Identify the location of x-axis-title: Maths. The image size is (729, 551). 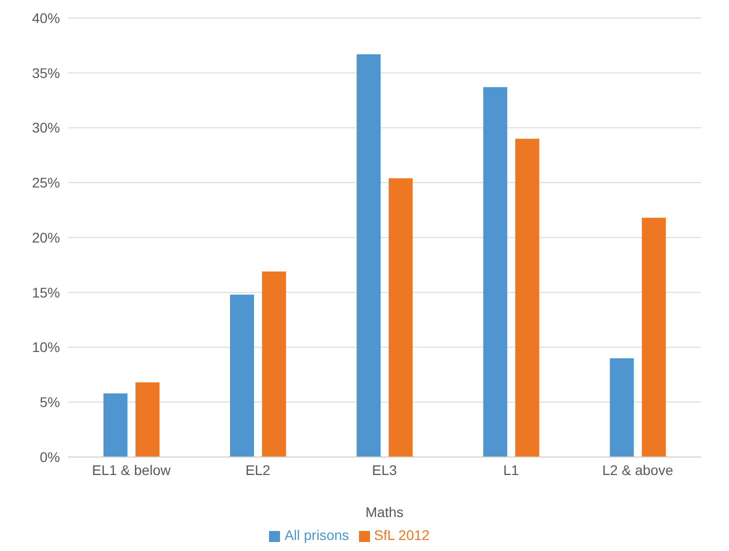
(384, 512).